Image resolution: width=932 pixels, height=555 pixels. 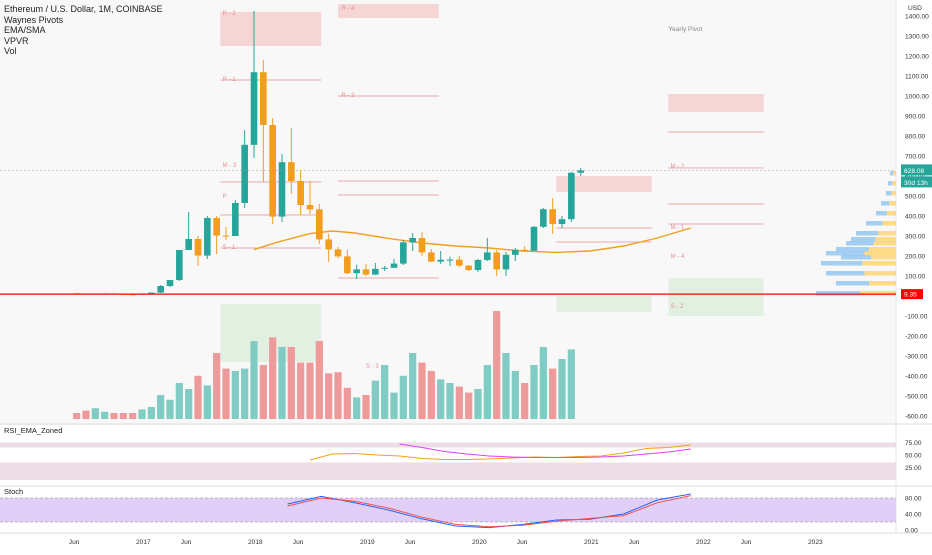 I want to click on symbol-title: Ethereum / U.S. Dollar, 1M, COINBASE, so click(x=83, y=9).